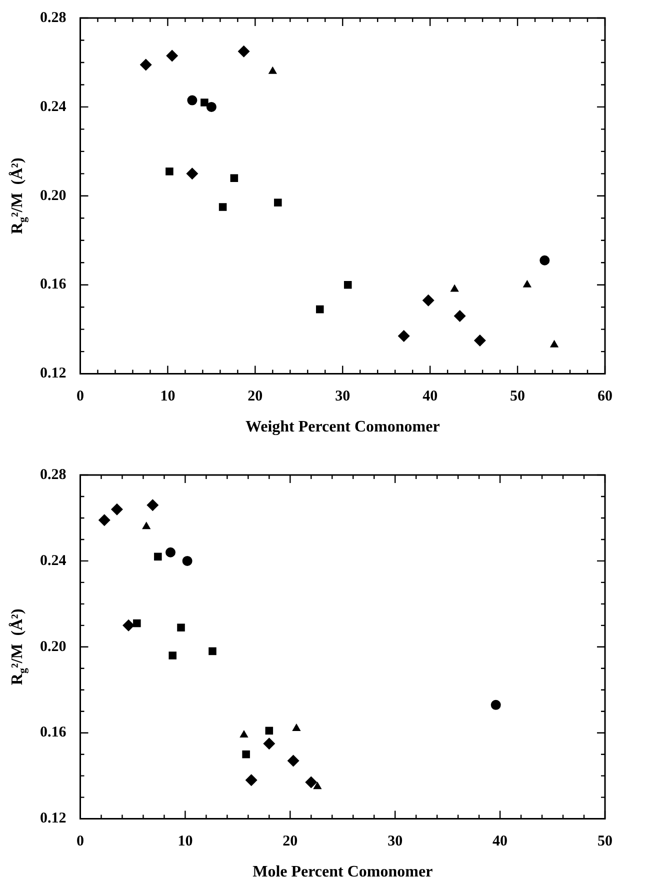 This screenshot has height=890, width=645. What do you see at coordinates (342, 872) in the screenshot?
I see `x-axis-title: Mole Percent Comonomer` at bounding box center [342, 872].